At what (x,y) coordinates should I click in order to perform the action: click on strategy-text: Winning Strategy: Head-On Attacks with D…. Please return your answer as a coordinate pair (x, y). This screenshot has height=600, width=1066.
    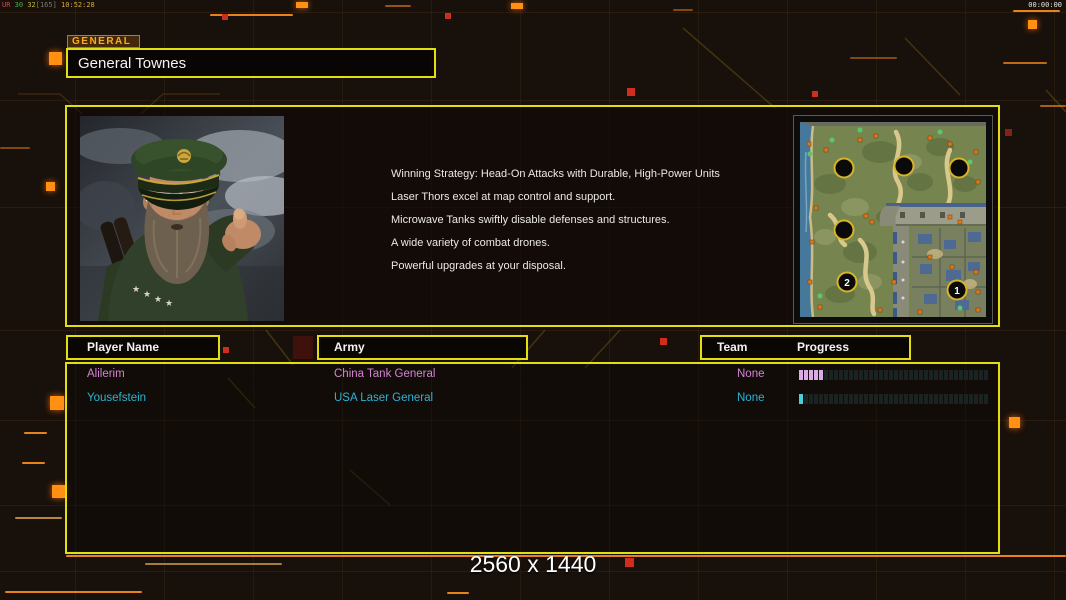
    Looking at the image, I should click on (555, 220).